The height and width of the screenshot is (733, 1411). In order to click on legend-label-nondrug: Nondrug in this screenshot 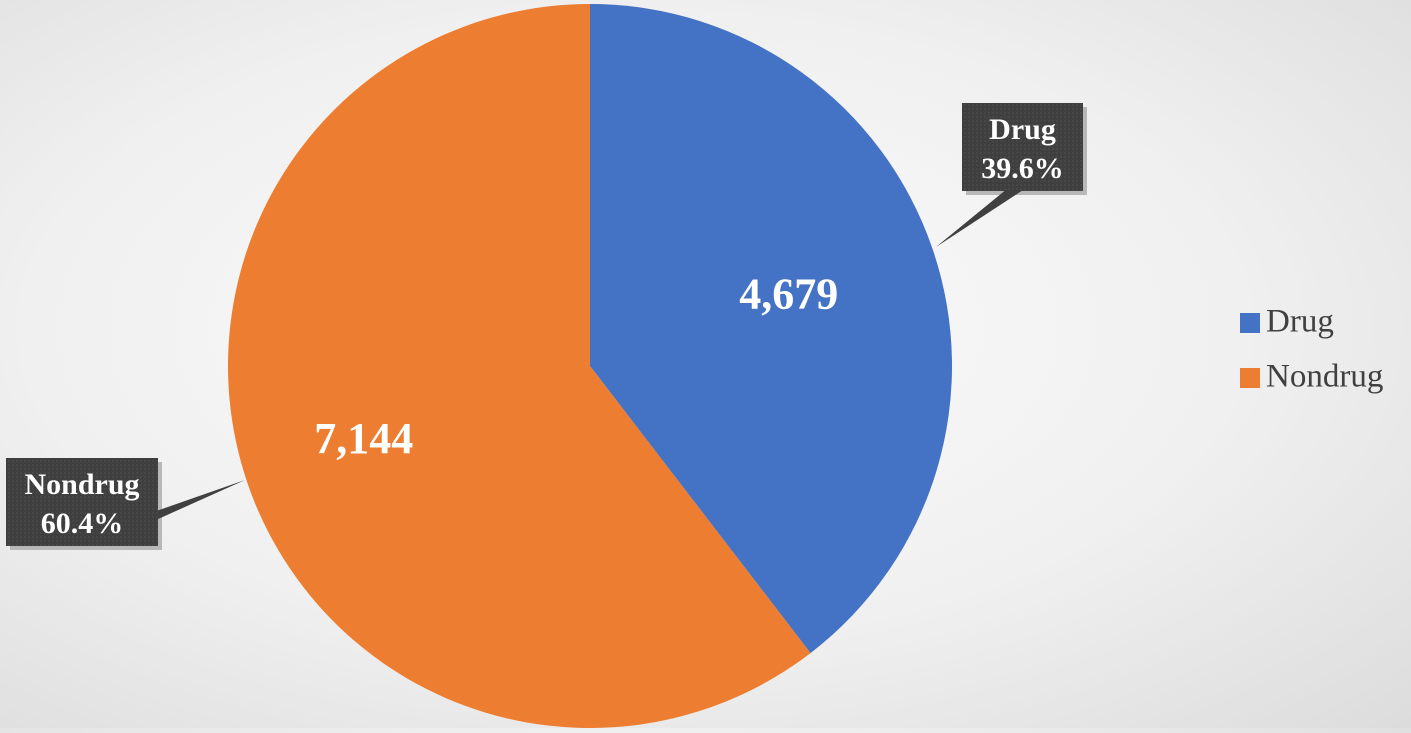, I will do `click(1324, 377)`.